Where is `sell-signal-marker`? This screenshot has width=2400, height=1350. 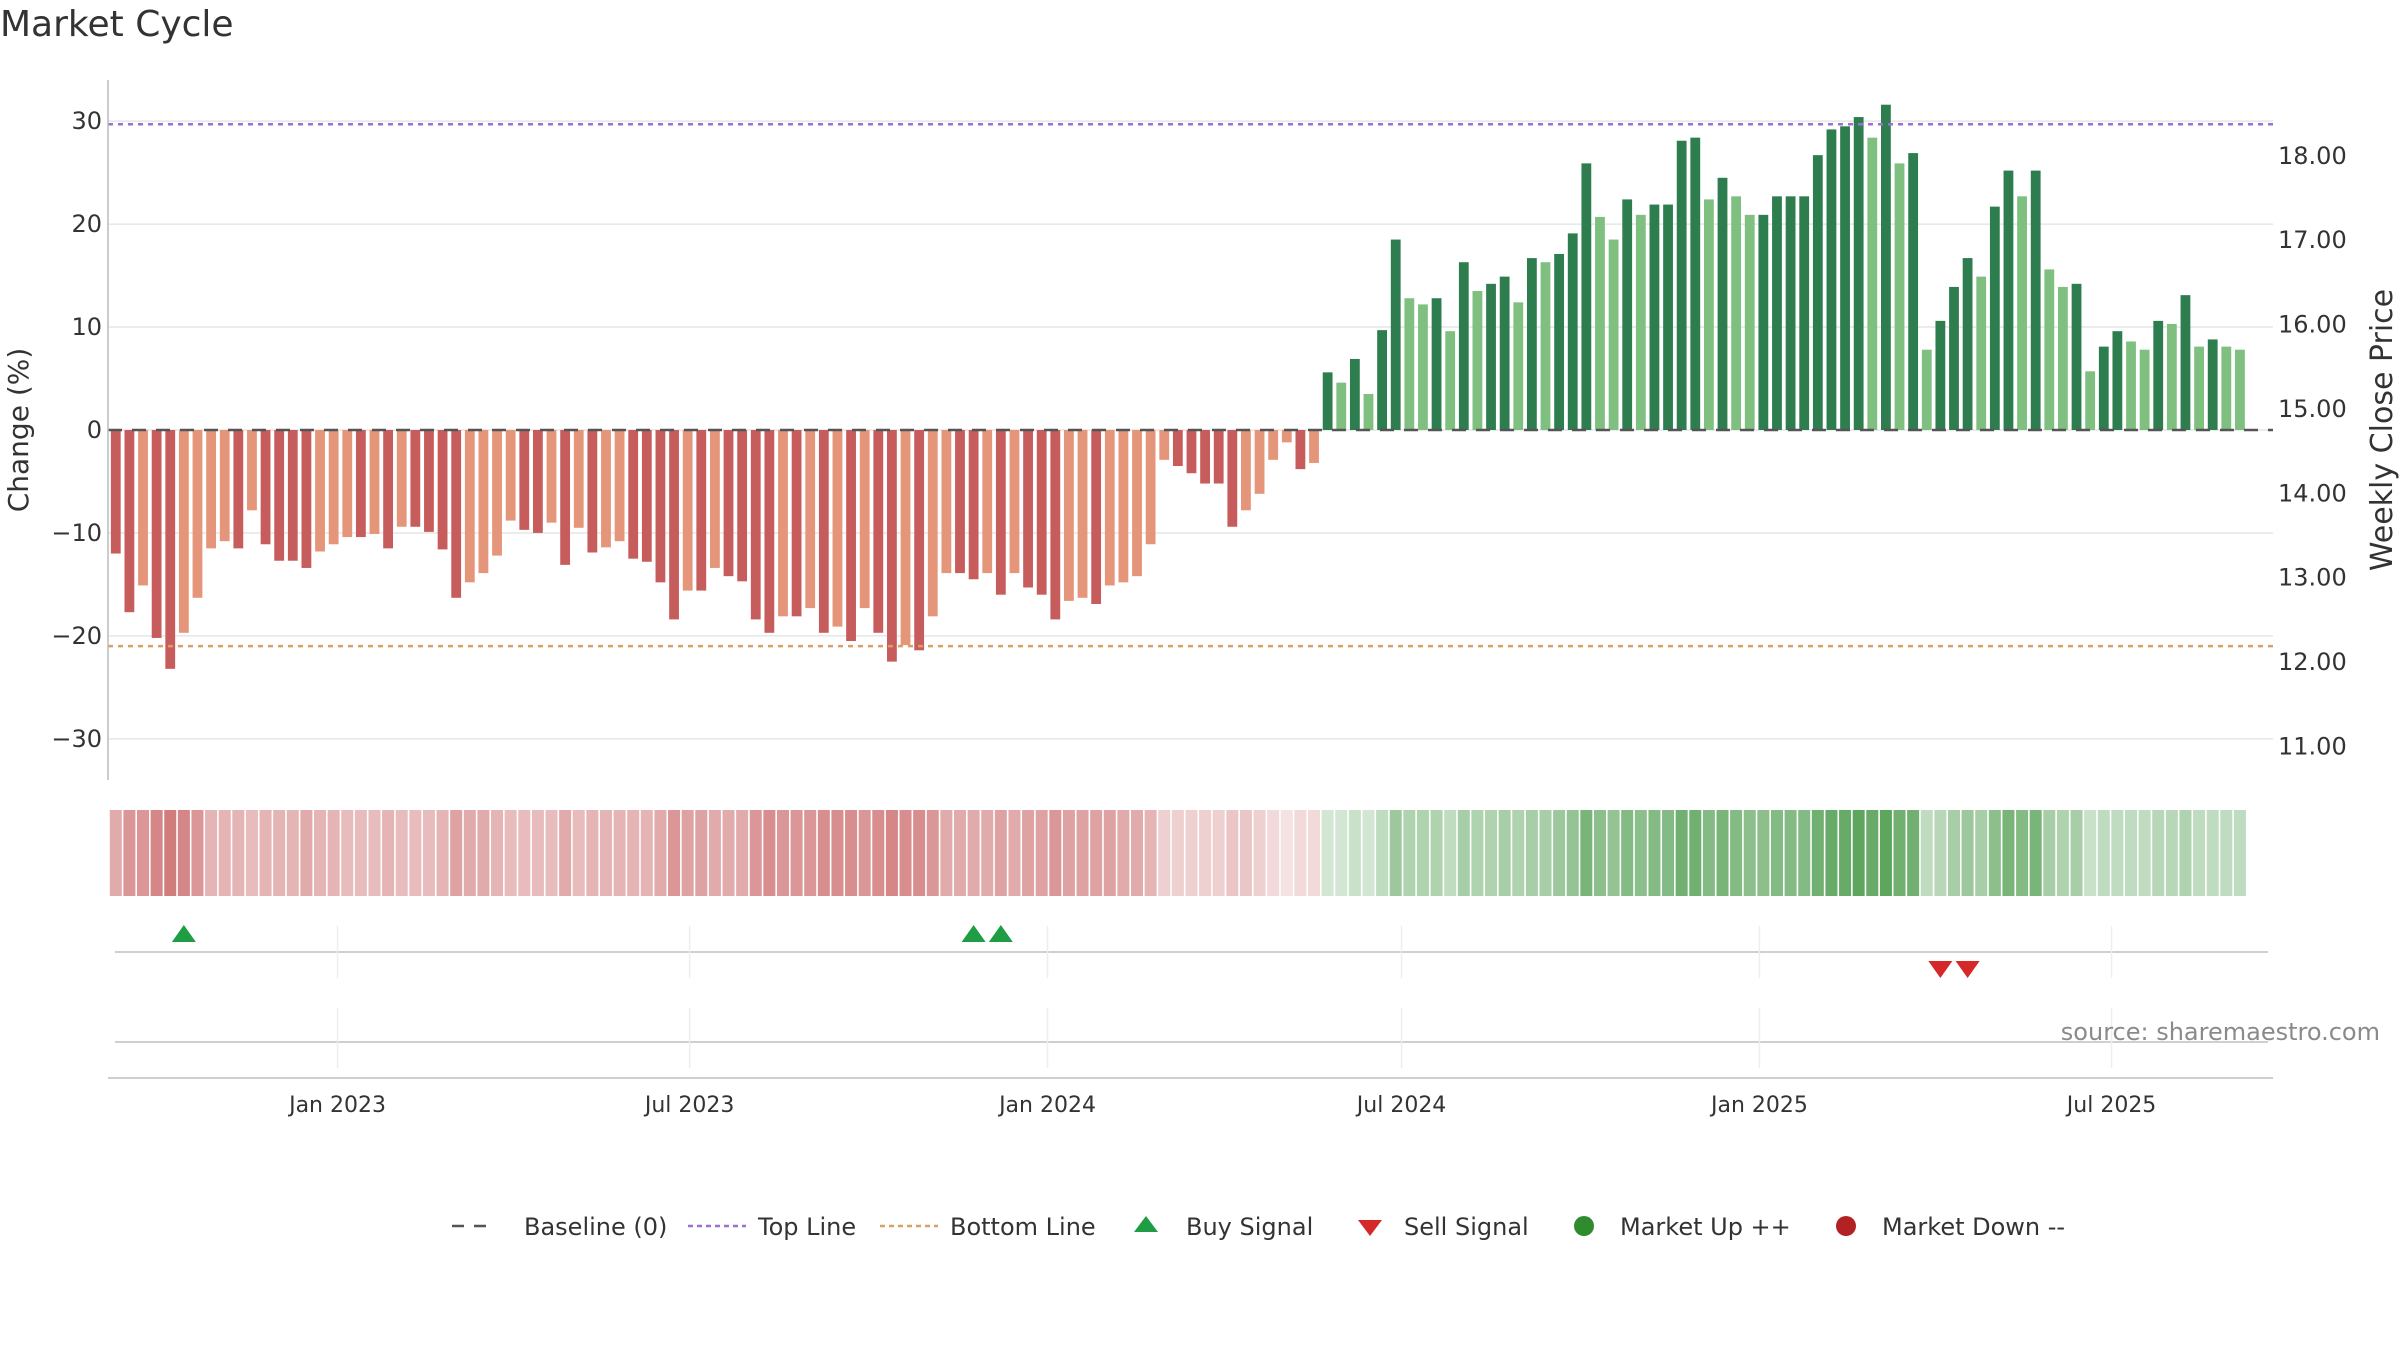 sell-signal-marker is located at coordinates (1967, 969).